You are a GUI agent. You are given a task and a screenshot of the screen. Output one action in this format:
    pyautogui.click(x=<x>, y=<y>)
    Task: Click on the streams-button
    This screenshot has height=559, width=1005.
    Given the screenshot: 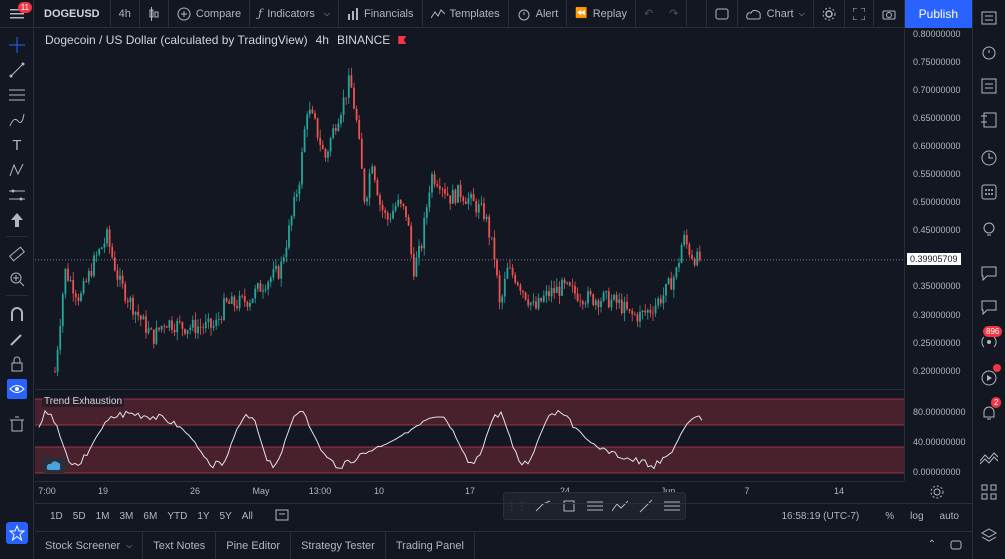 What is the action you would take?
    pyautogui.click(x=989, y=307)
    